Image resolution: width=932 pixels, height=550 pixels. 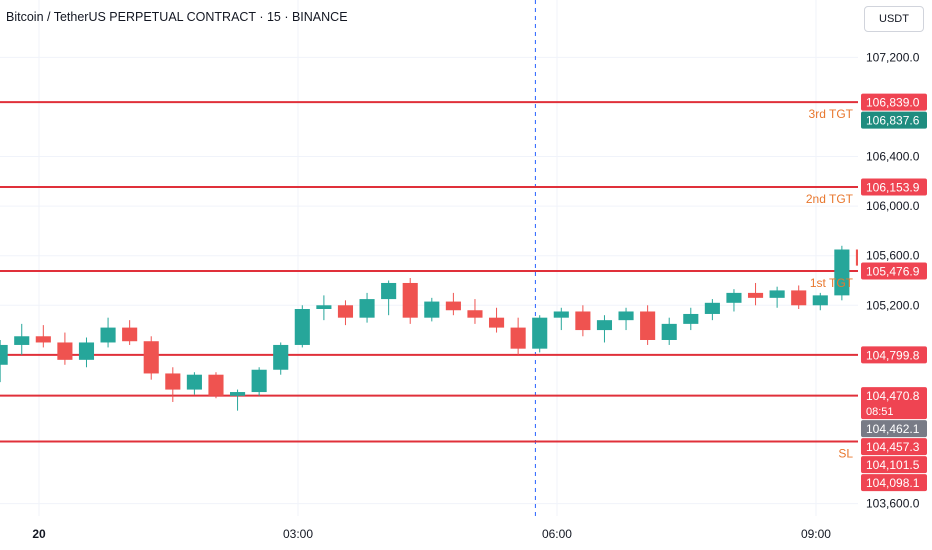 I want to click on price-tick-label: 105,200.0, so click(x=893, y=305).